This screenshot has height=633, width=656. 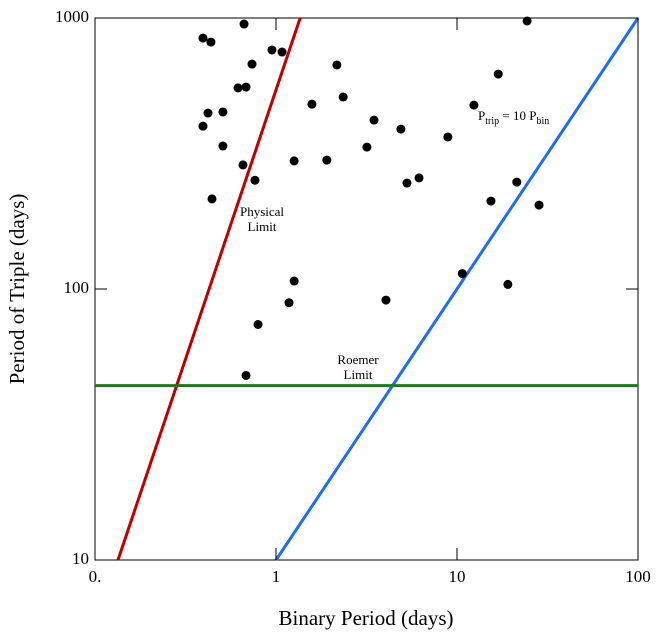 What do you see at coordinates (358, 359) in the screenshot?
I see `annotation: Roemer` at bounding box center [358, 359].